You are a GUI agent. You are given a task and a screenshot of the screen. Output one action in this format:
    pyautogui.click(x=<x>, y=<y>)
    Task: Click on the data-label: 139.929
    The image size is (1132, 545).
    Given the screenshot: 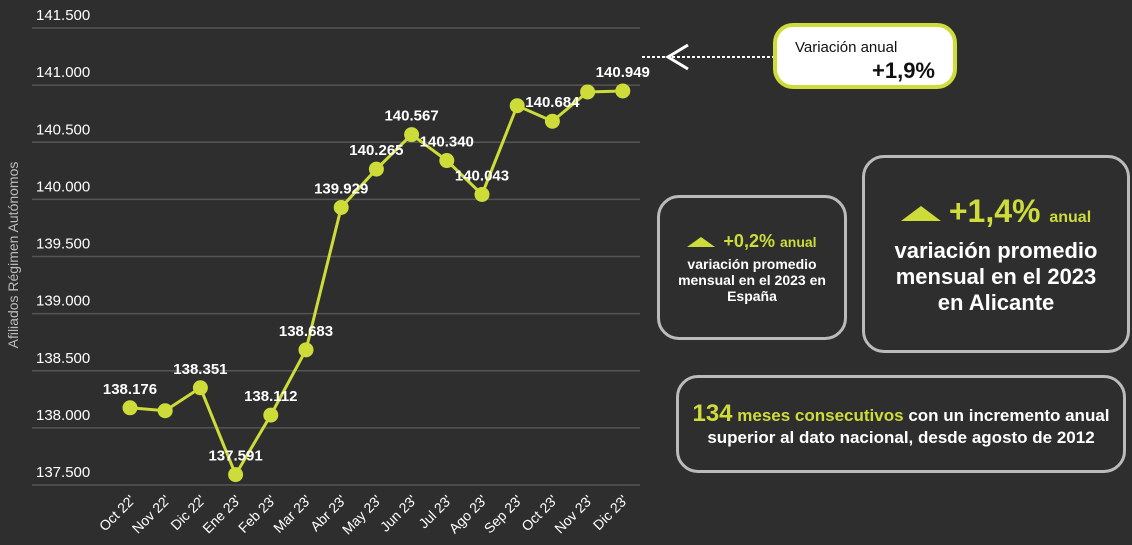 What is the action you would take?
    pyautogui.click(x=341, y=188)
    